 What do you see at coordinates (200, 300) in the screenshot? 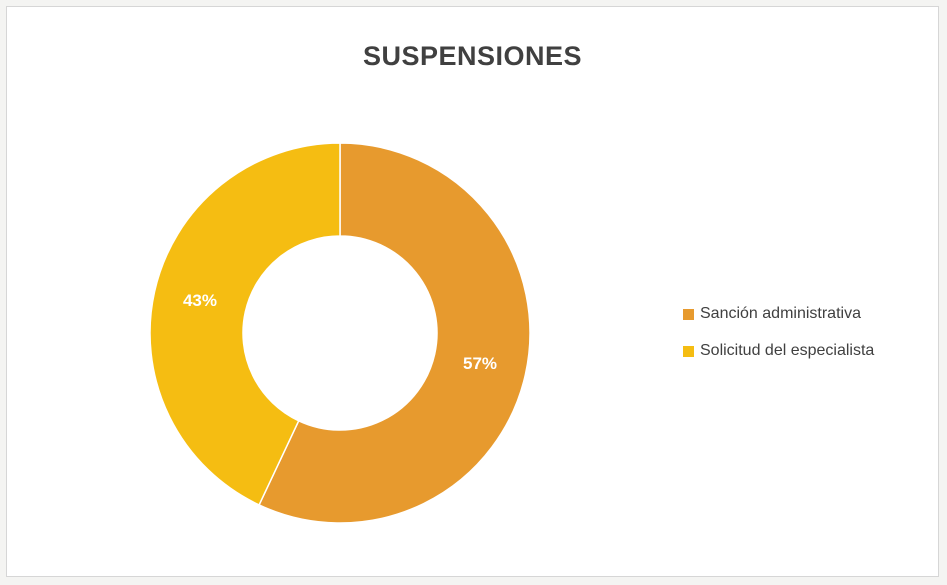
I see `data-label-solicitud: 43%` at bounding box center [200, 300].